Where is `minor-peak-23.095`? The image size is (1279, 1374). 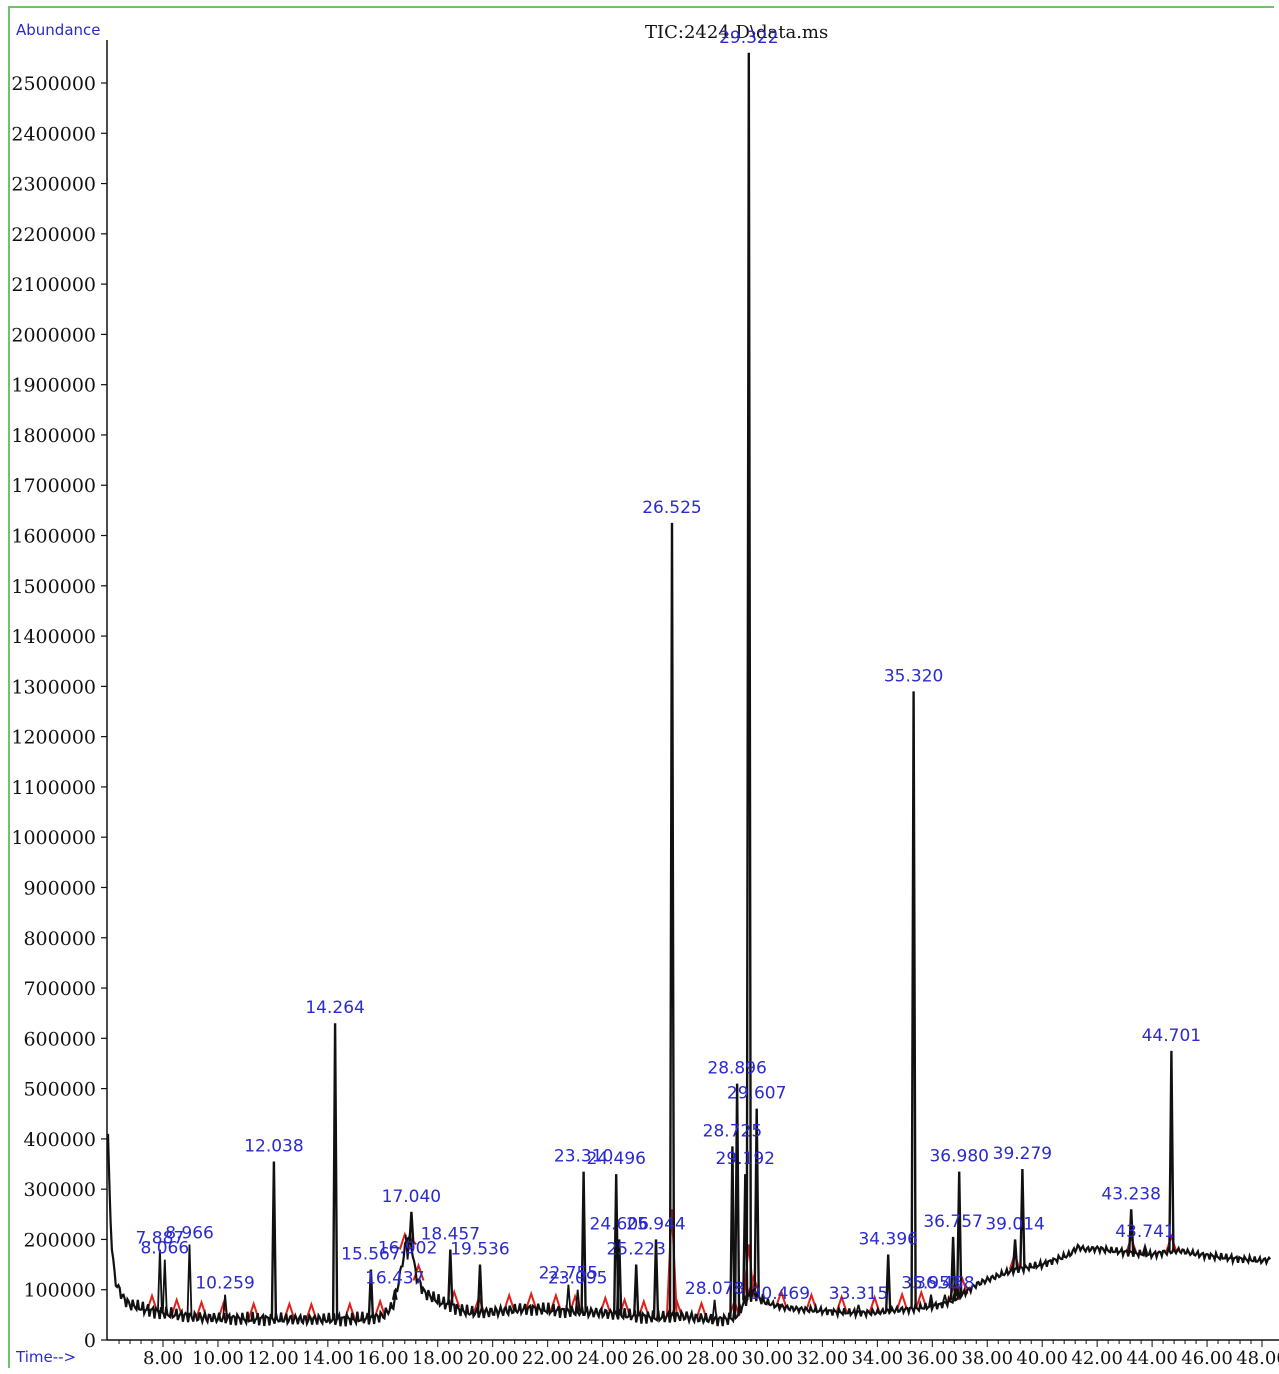 minor-peak-23.095 is located at coordinates (577, 1300).